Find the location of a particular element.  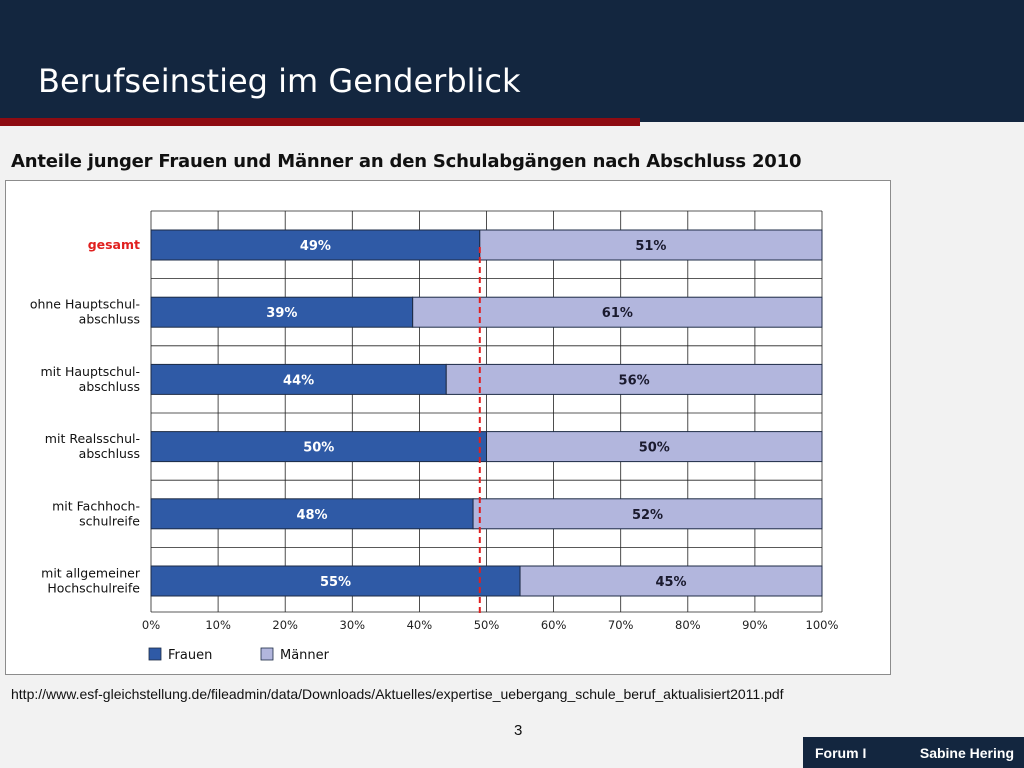

data-label: 51% is located at coordinates (650, 246).